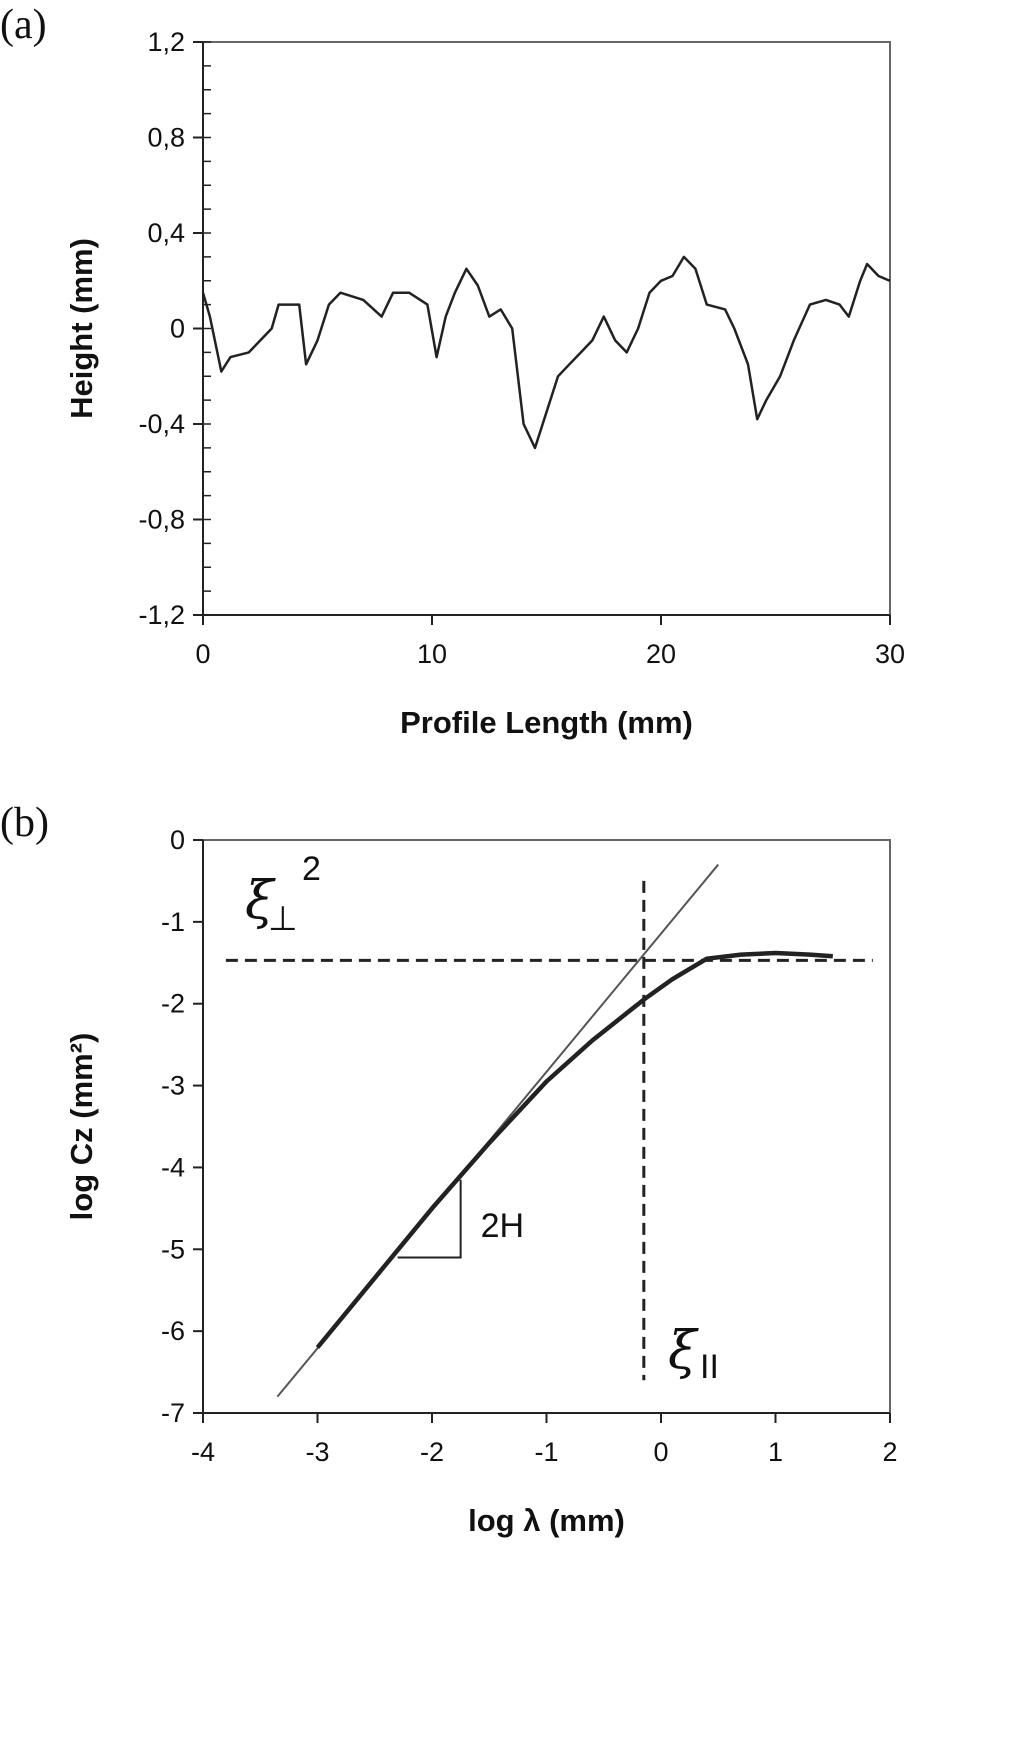  Describe the element at coordinates (709, 1367) in the screenshot. I see `xi-parallel-subscript: II` at that location.